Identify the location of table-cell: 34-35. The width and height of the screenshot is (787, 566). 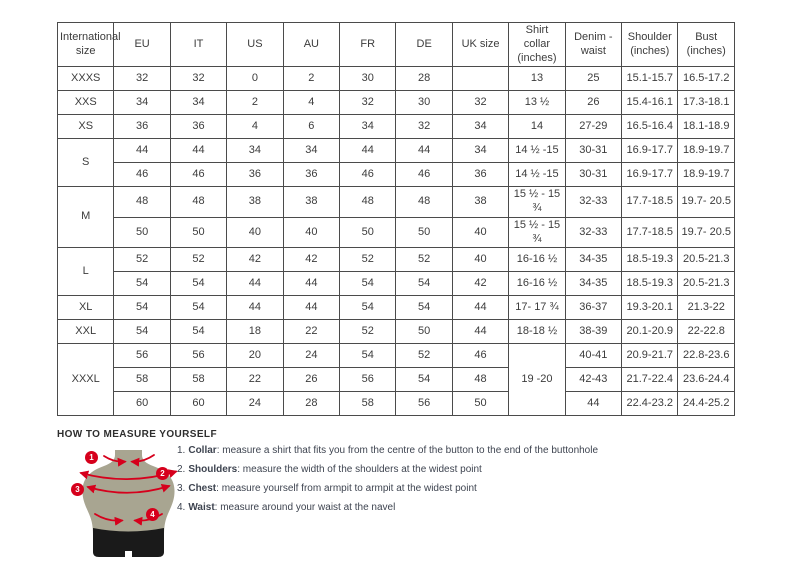
(593, 284).